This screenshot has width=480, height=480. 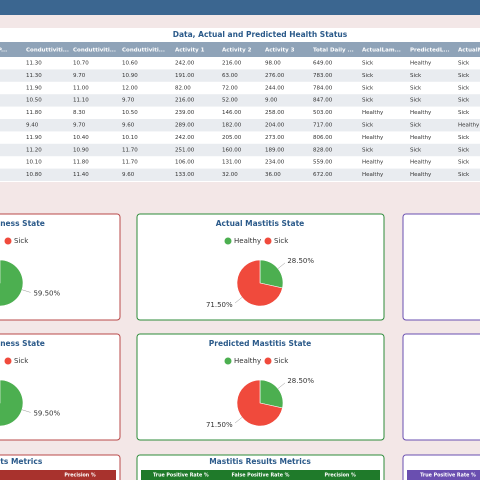 What do you see at coordinates (185, 113) in the screenshot?
I see `cell: 239.00` at bounding box center [185, 113].